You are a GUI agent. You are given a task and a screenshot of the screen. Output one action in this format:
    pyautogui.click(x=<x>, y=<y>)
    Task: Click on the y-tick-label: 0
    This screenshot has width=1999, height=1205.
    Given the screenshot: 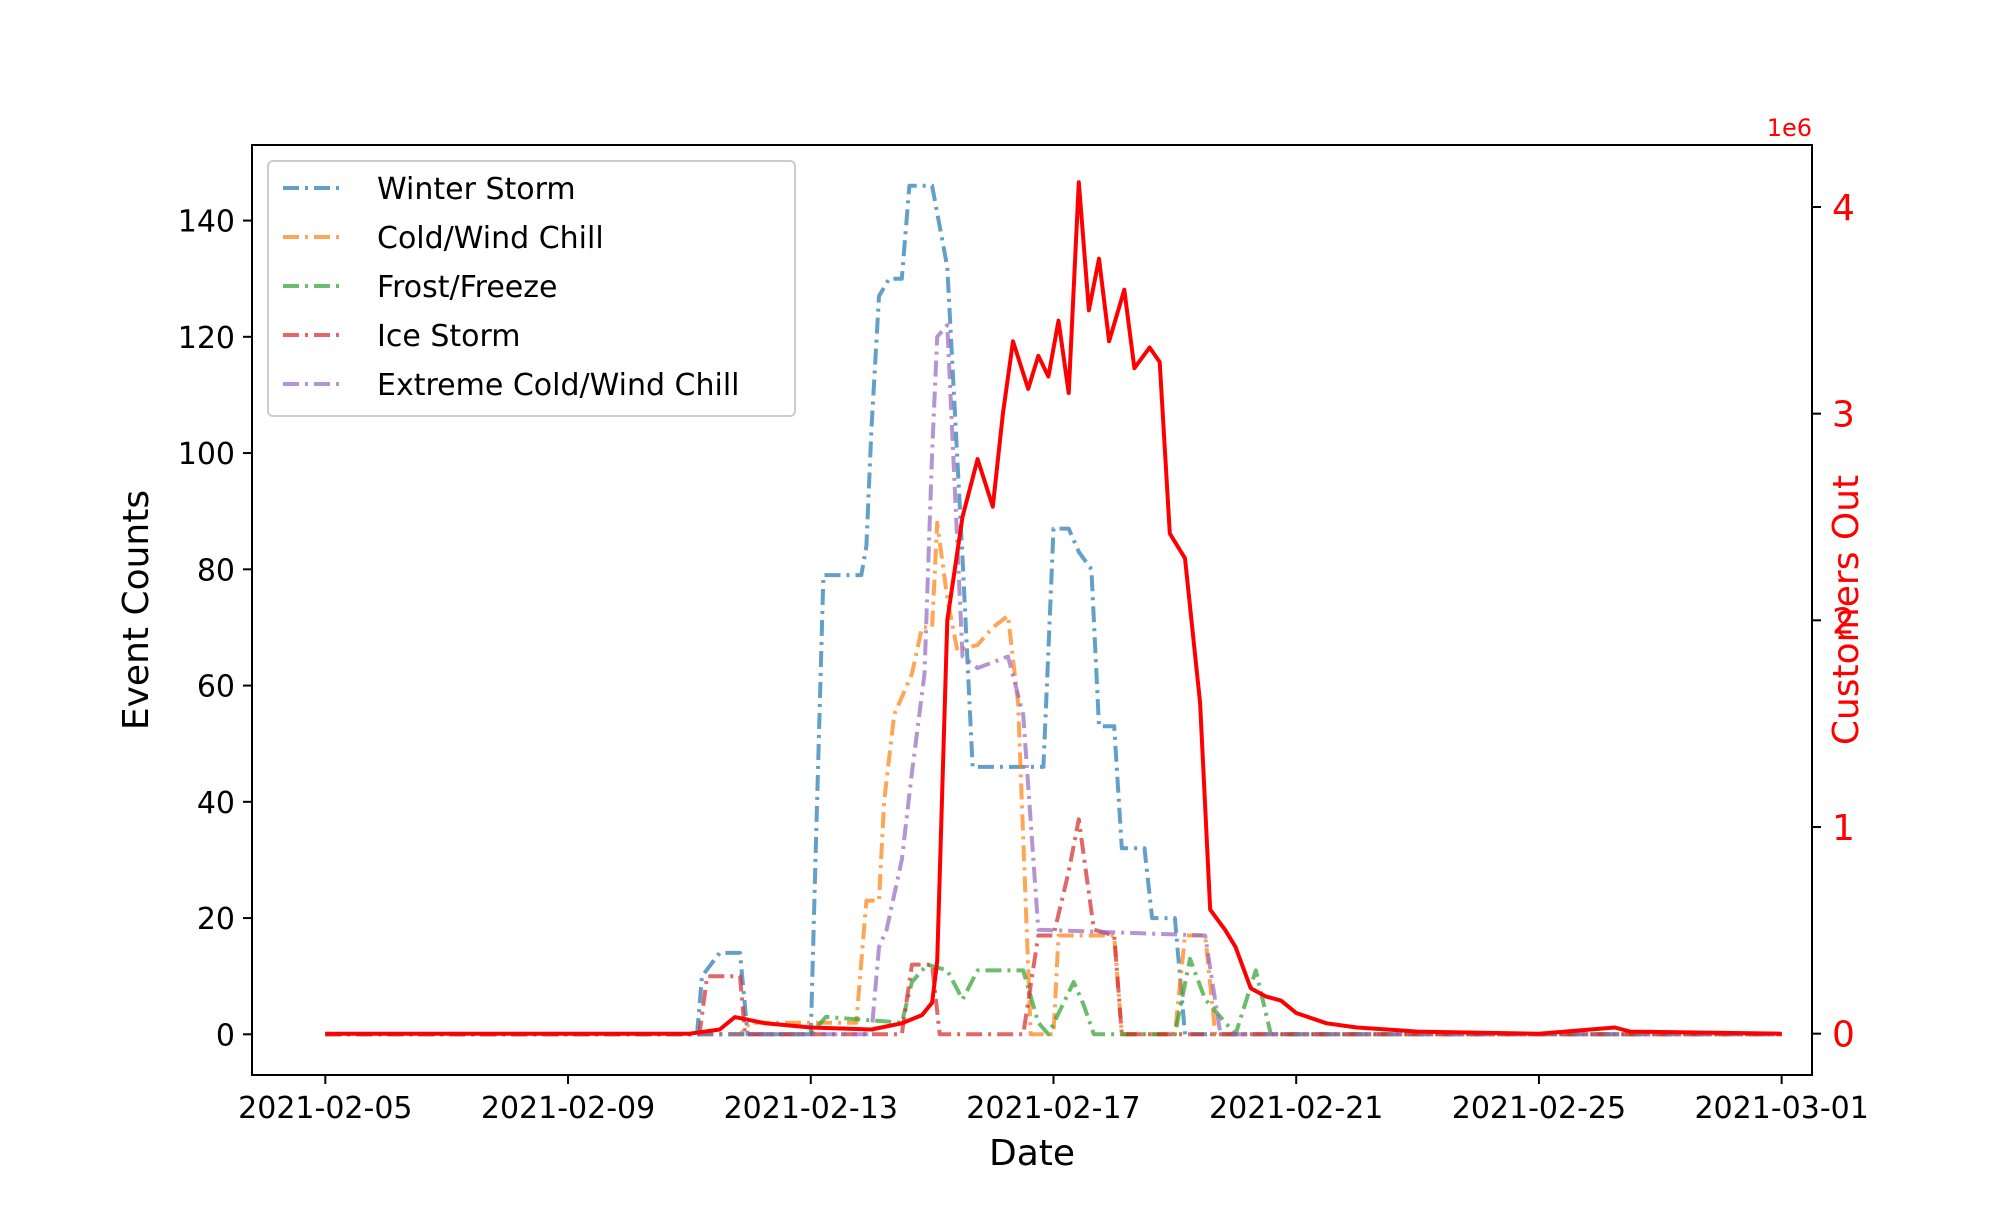 What is the action you would take?
    pyautogui.click(x=225, y=1035)
    